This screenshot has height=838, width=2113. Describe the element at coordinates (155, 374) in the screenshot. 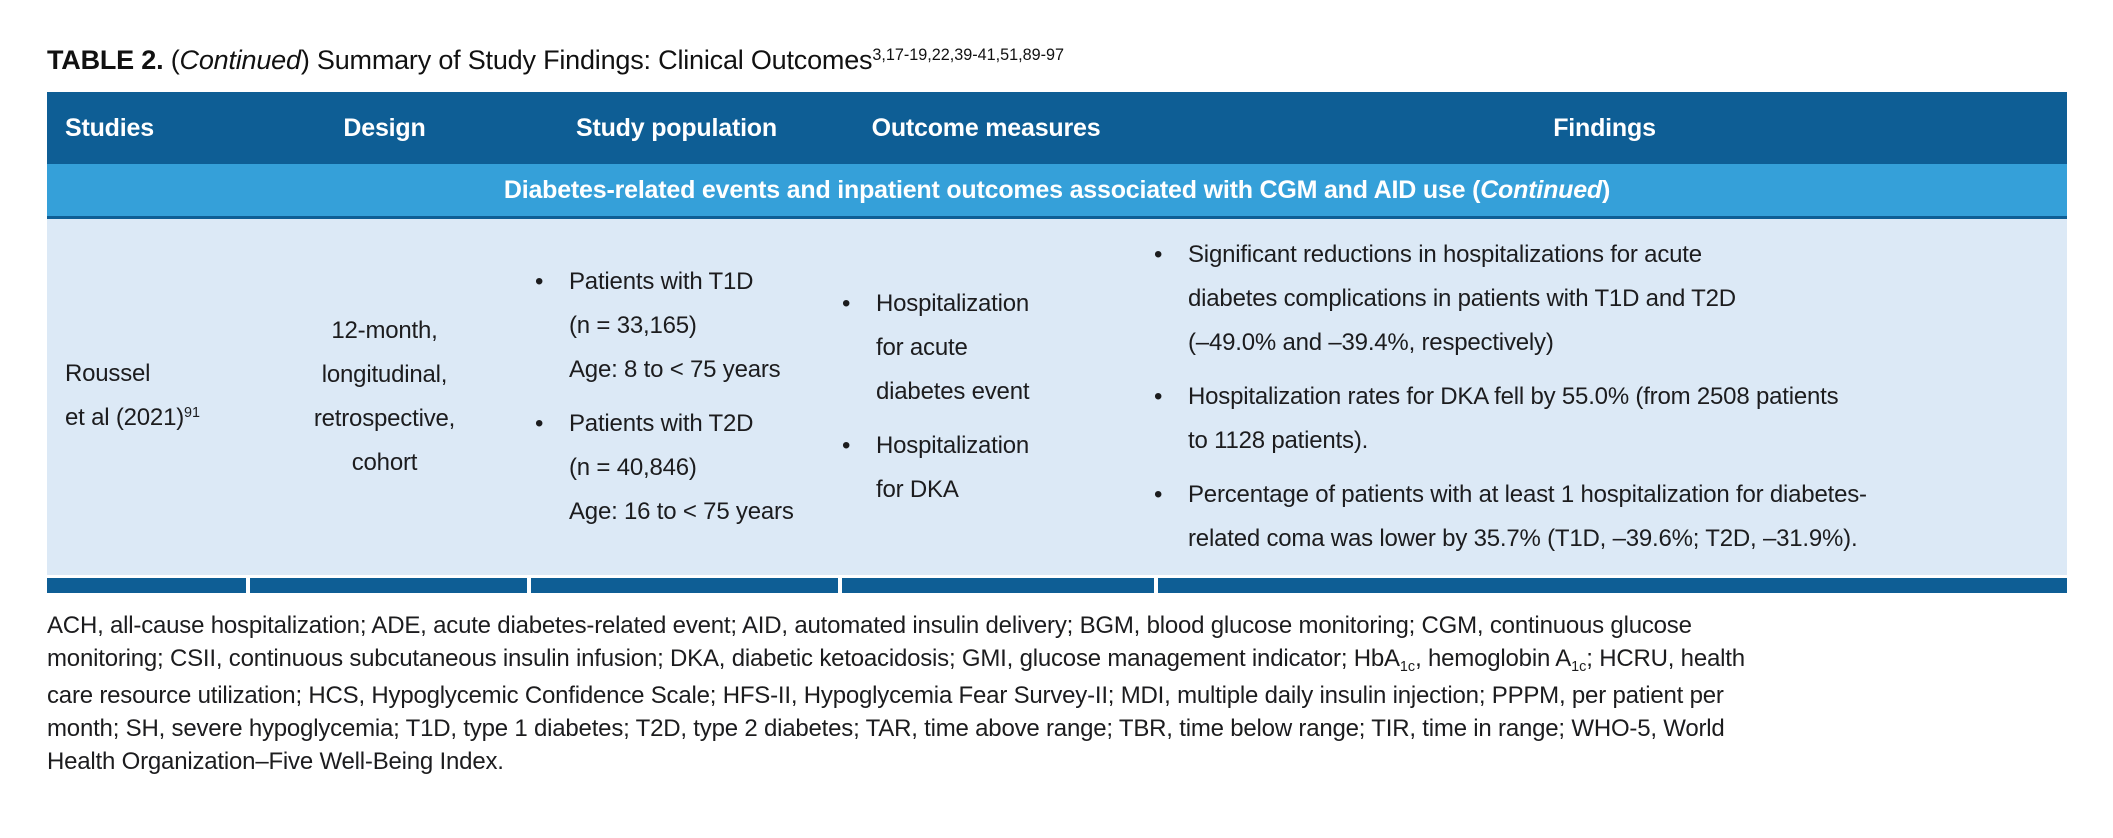

I see `text-line: Roussel` at that location.